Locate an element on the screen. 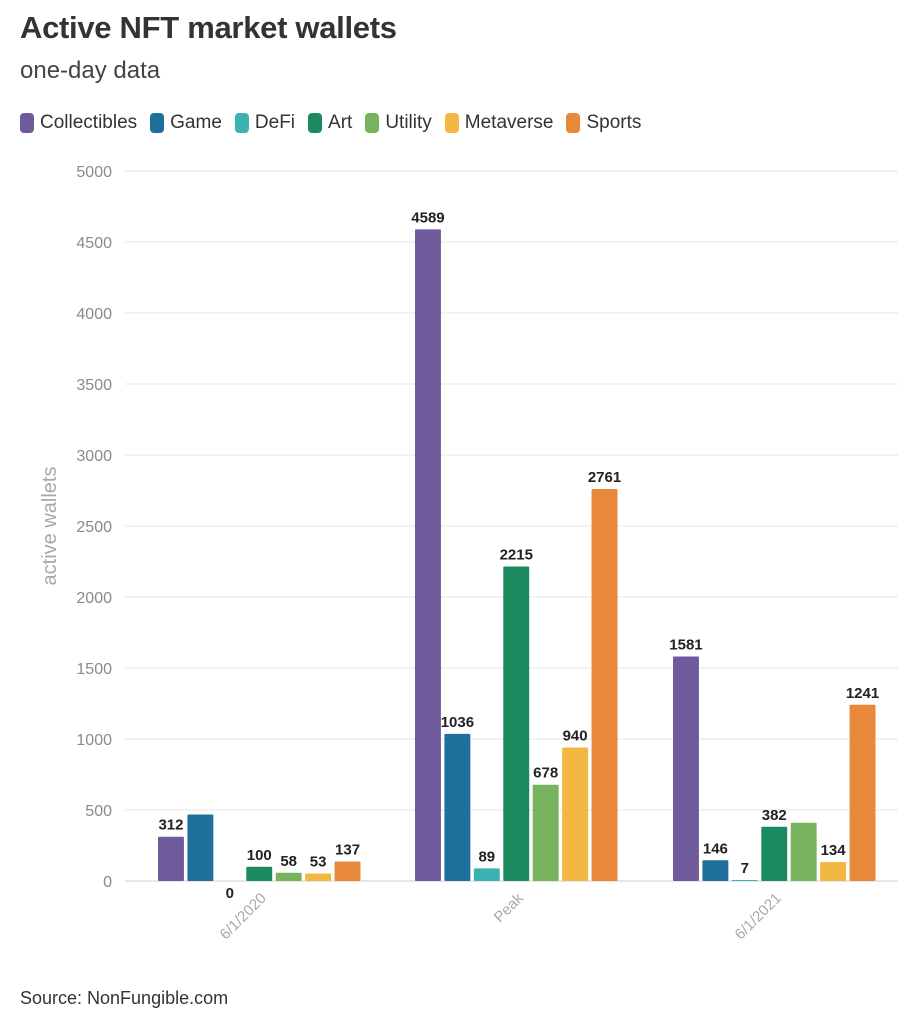 This screenshot has height=1024, width=898. data-label: 1036 is located at coordinates (457, 722).